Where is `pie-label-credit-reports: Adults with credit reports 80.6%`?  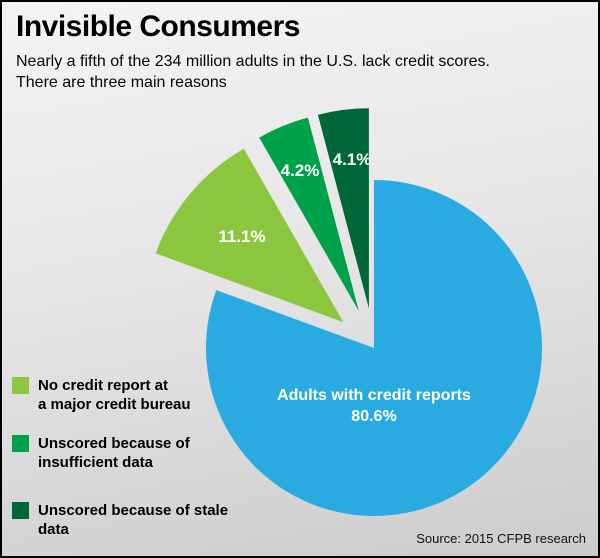 pie-label-credit-reports: Adults with credit reports 80.6% is located at coordinates (374, 406).